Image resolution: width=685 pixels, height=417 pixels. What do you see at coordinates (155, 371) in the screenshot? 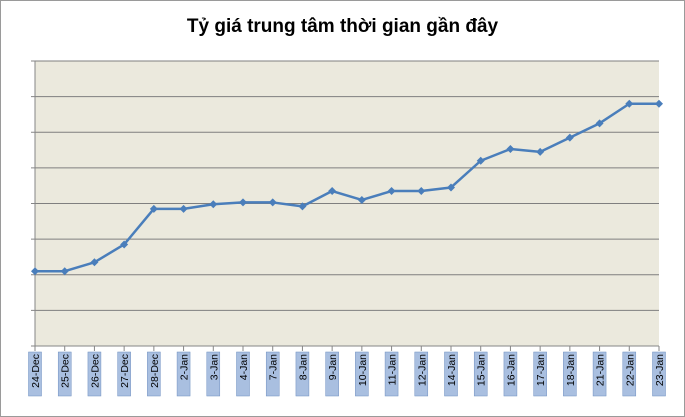
I see `x-tick-label: 28-Dec` at bounding box center [155, 371].